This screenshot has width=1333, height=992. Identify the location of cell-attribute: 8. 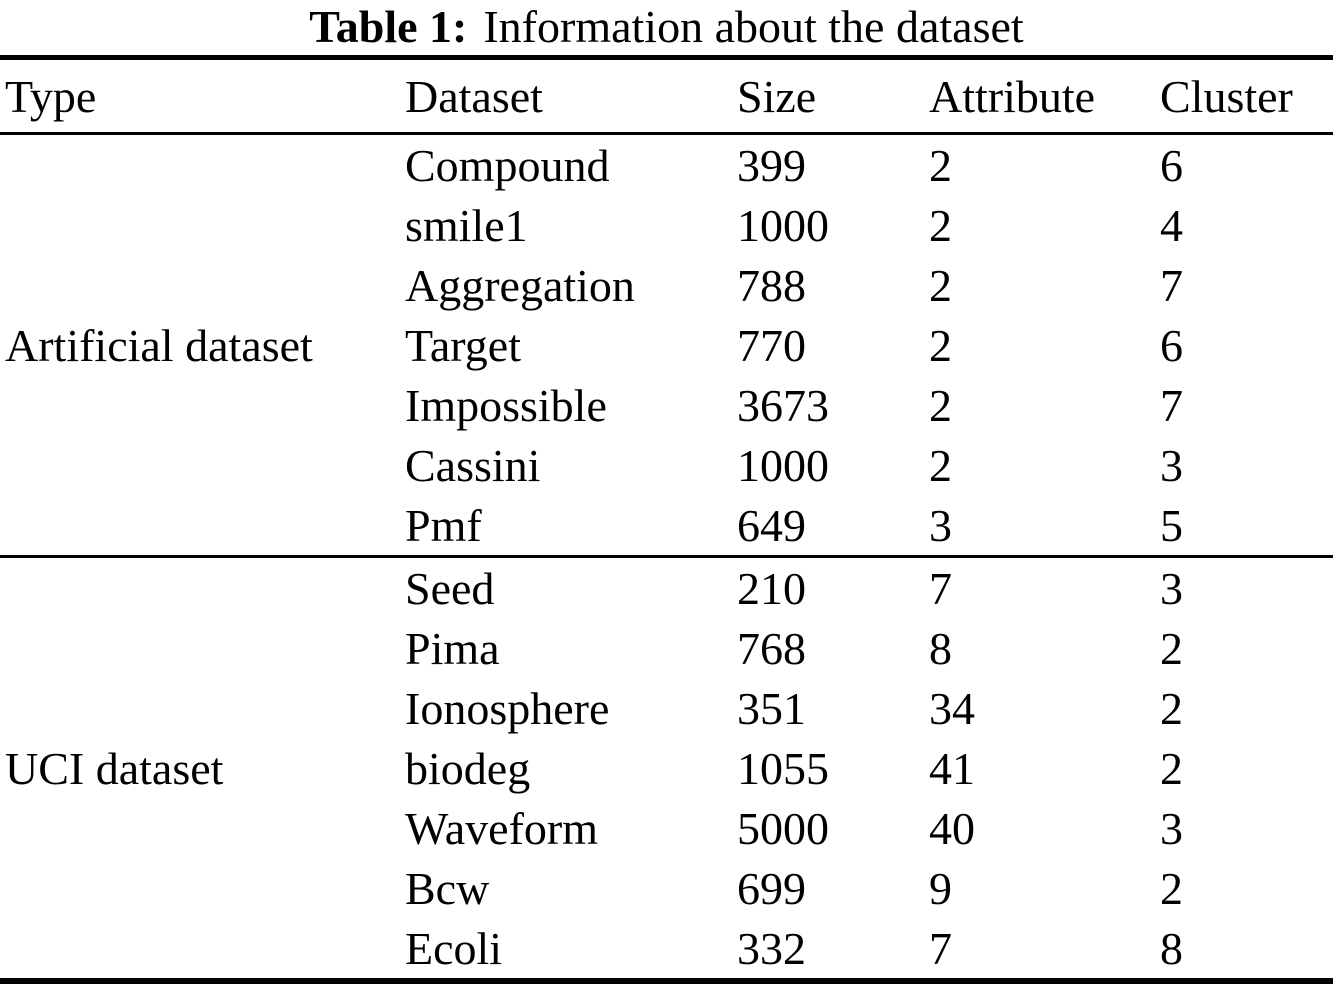
(940, 648).